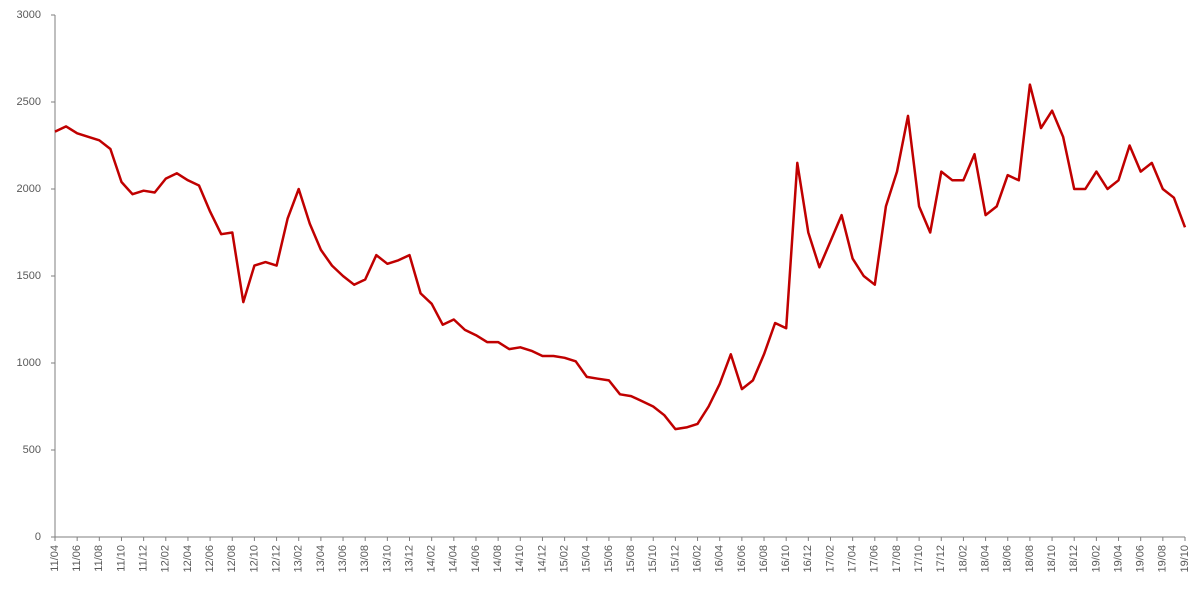  I want to click on x-tick-label: 14/12, so click(542, 559).